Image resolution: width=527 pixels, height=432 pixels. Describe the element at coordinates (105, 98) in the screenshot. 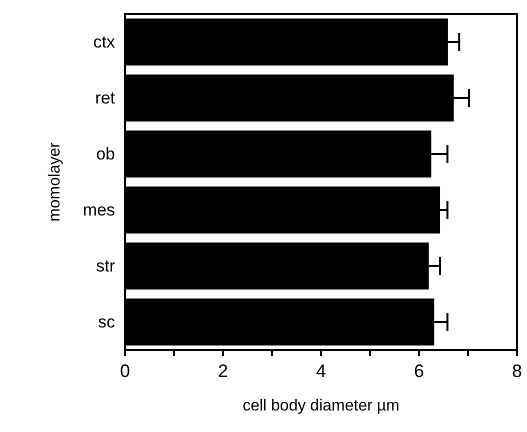

I see `y-tick-label: ret` at that location.